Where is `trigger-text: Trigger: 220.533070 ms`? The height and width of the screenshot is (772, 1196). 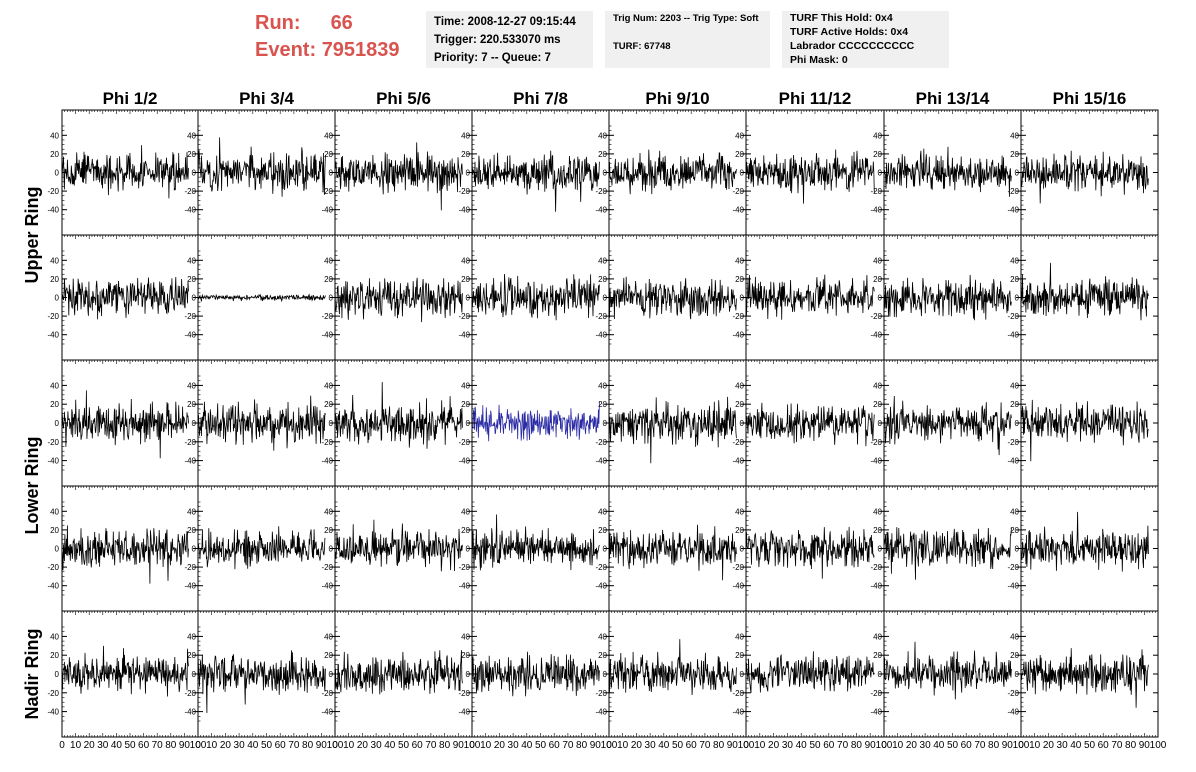
trigger-text: Trigger: 220.533070 ms is located at coordinates (497, 40).